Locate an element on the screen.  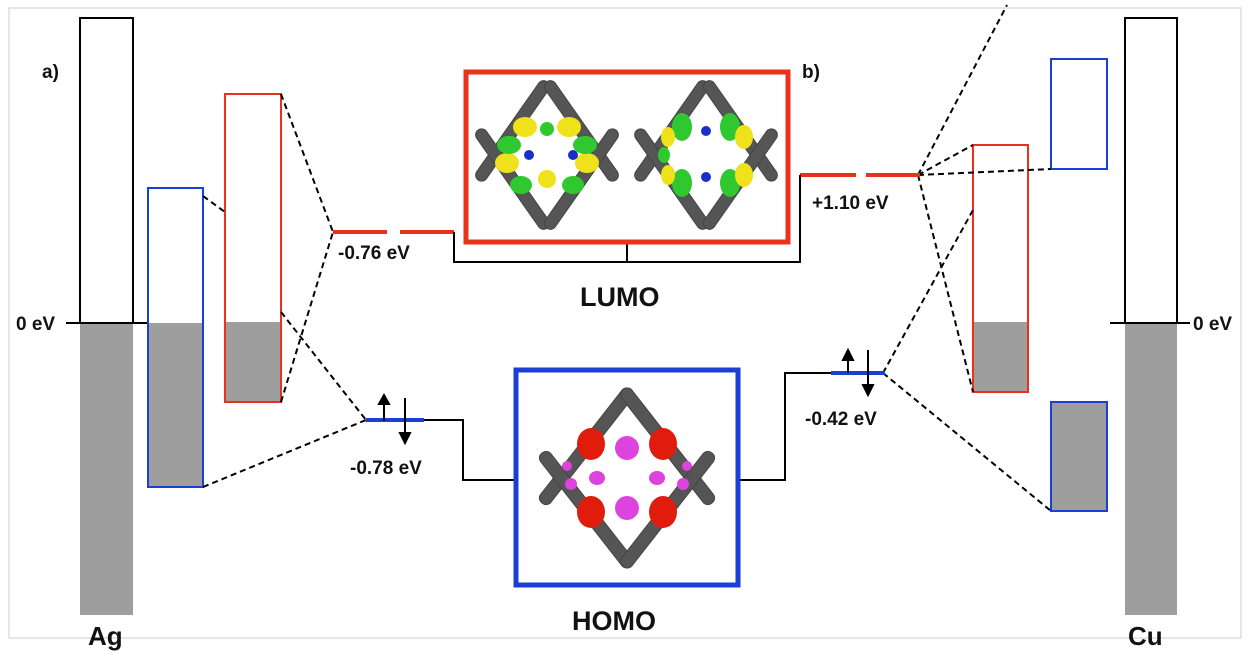
cu-lower-homo-band-filled is located at coordinates (1079, 456).